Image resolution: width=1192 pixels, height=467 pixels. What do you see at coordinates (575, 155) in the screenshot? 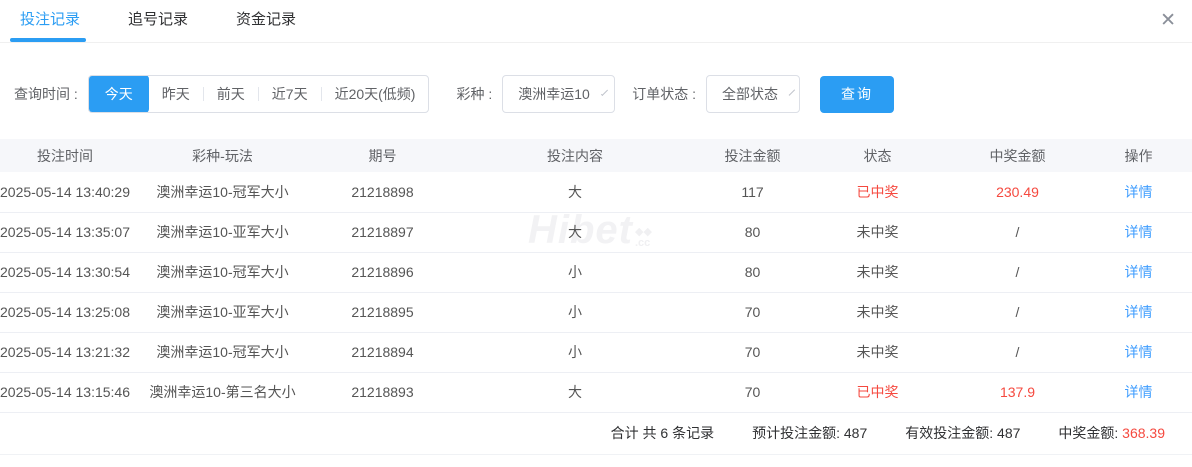
I see `col-bet-content: 投注内容` at bounding box center [575, 155].